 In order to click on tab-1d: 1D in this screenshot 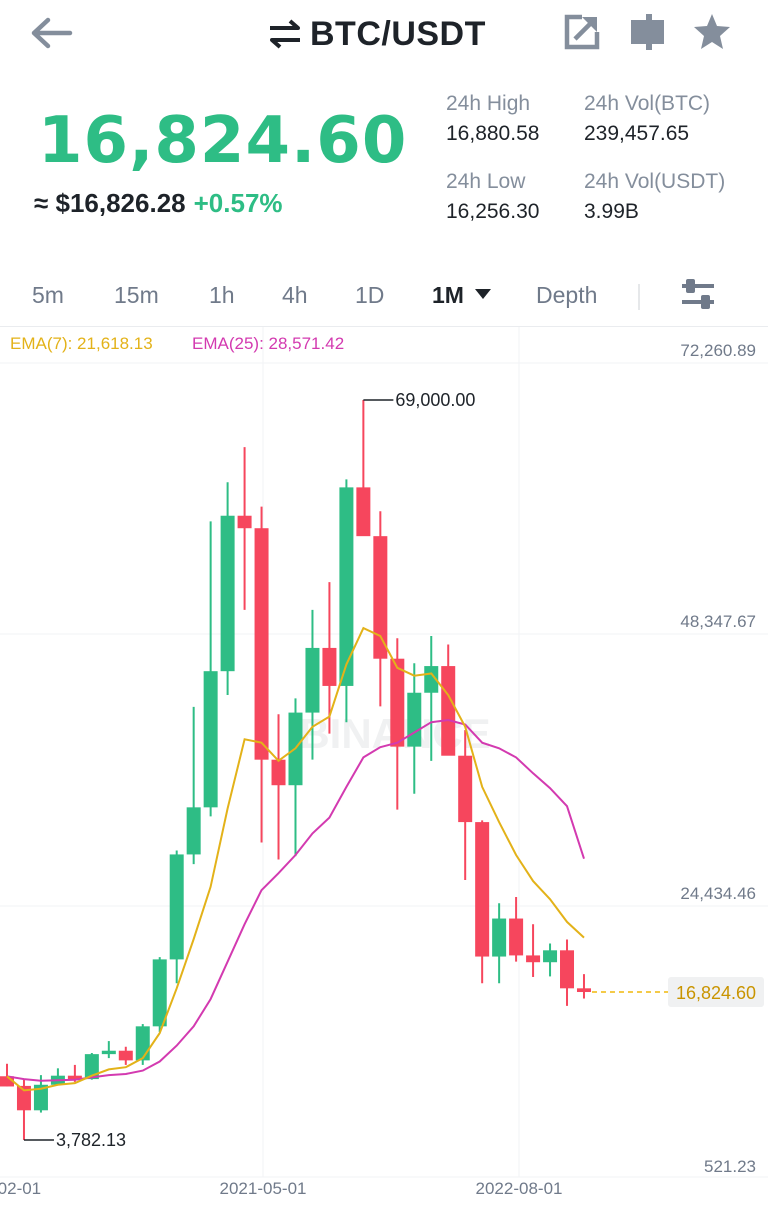, I will do `click(370, 295)`.